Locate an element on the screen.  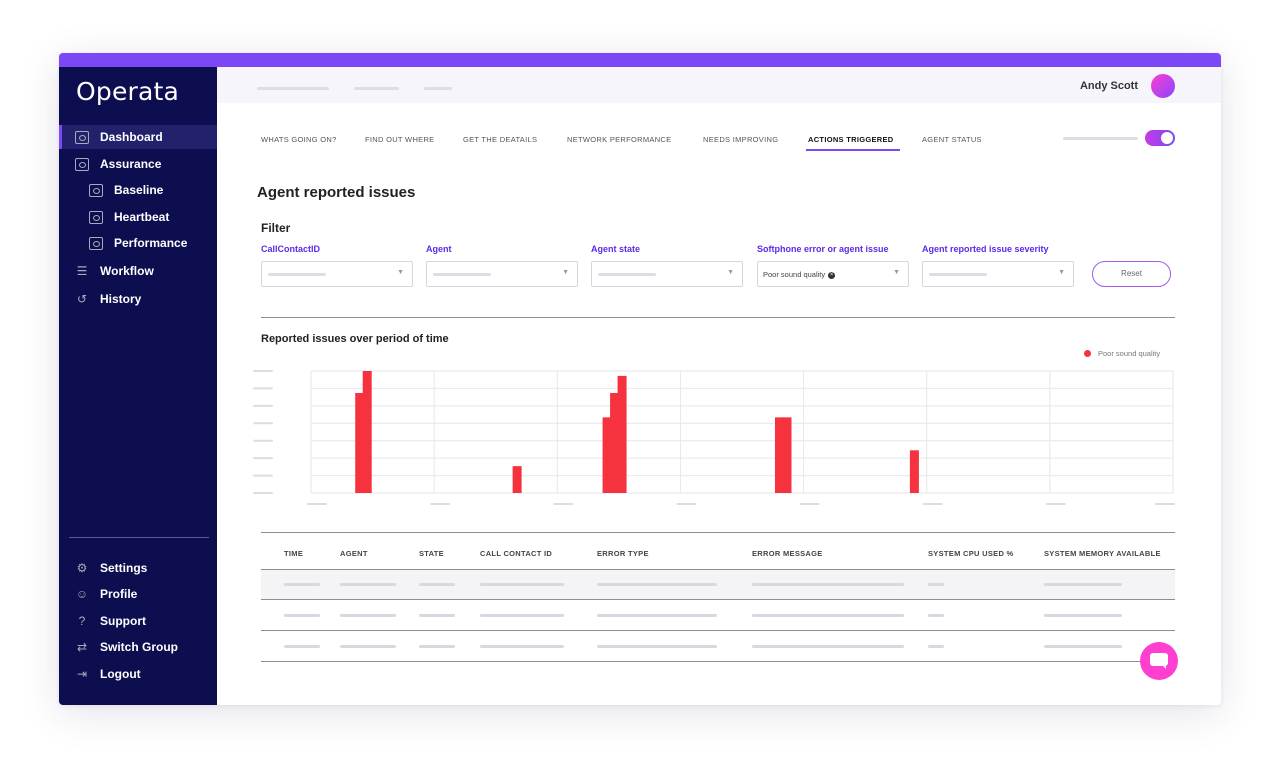
sidebar-item-heartbeat: Heartbeat is located at coordinates (138, 217).